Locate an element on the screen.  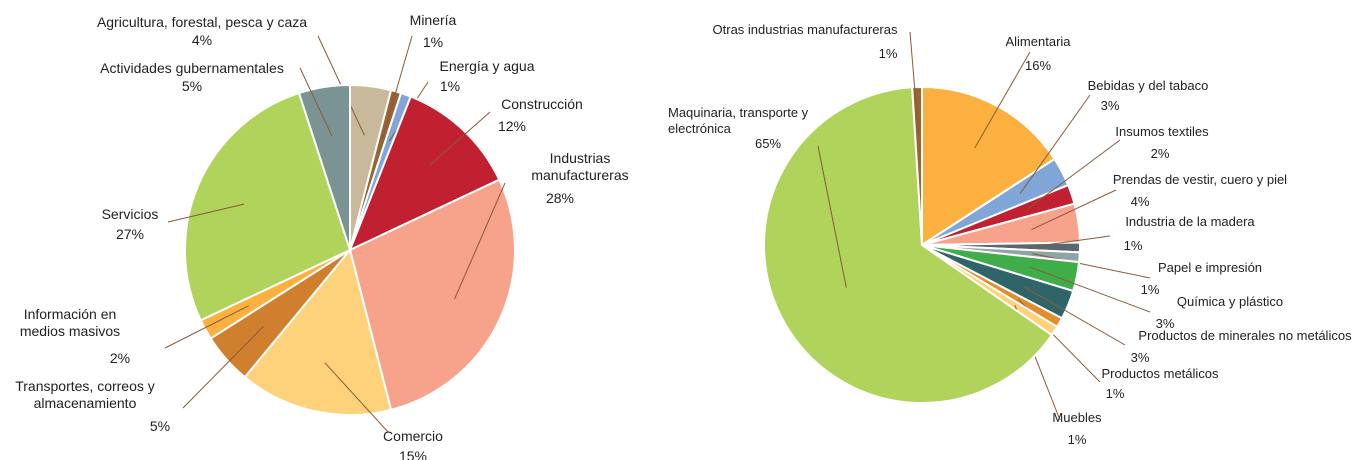
slice-label: Maquinaria, transporte y electrónica is located at coordinates (738, 120).